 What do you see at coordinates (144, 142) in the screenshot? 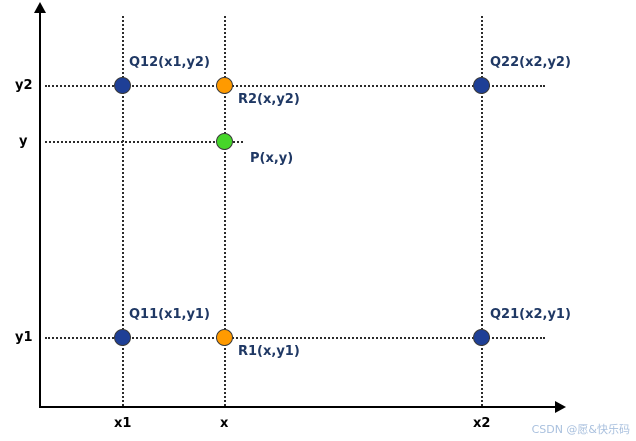
I see `gridline-y` at bounding box center [144, 142].